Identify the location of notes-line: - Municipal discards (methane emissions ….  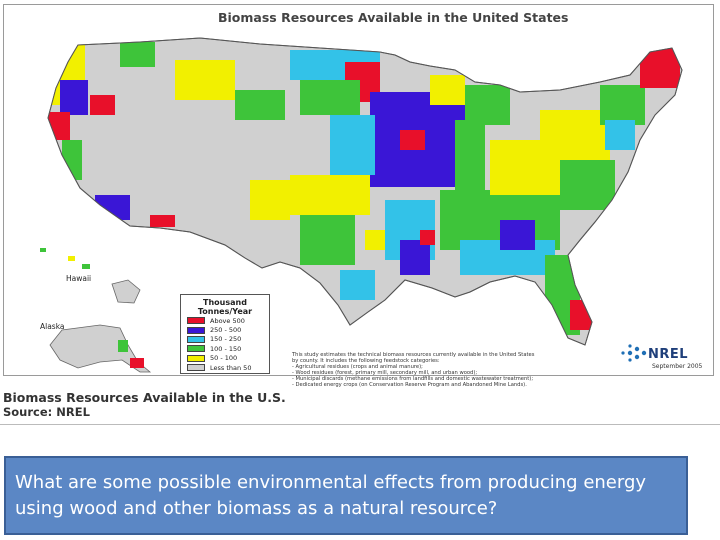
(413, 379).